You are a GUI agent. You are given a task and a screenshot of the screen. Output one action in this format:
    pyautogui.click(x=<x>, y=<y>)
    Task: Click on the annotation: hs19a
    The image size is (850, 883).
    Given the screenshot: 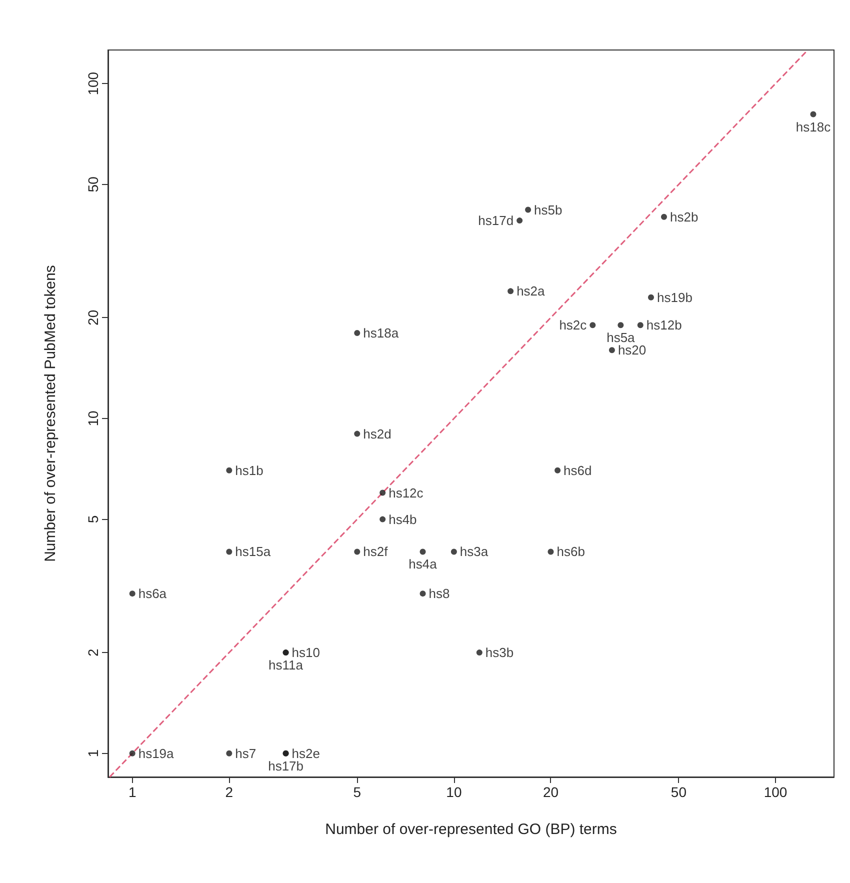 What is the action you would take?
    pyautogui.click(x=156, y=753)
    